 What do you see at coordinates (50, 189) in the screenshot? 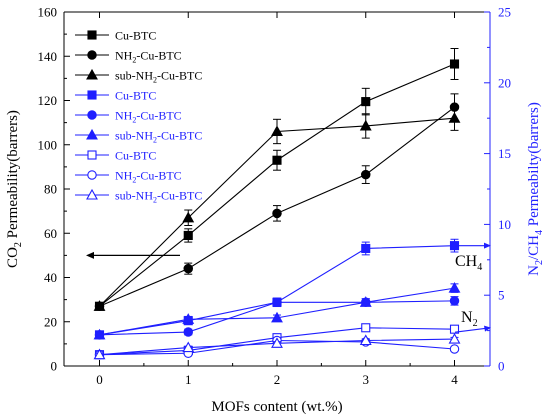
I see `y-left-tick-label: 80` at bounding box center [50, 189].